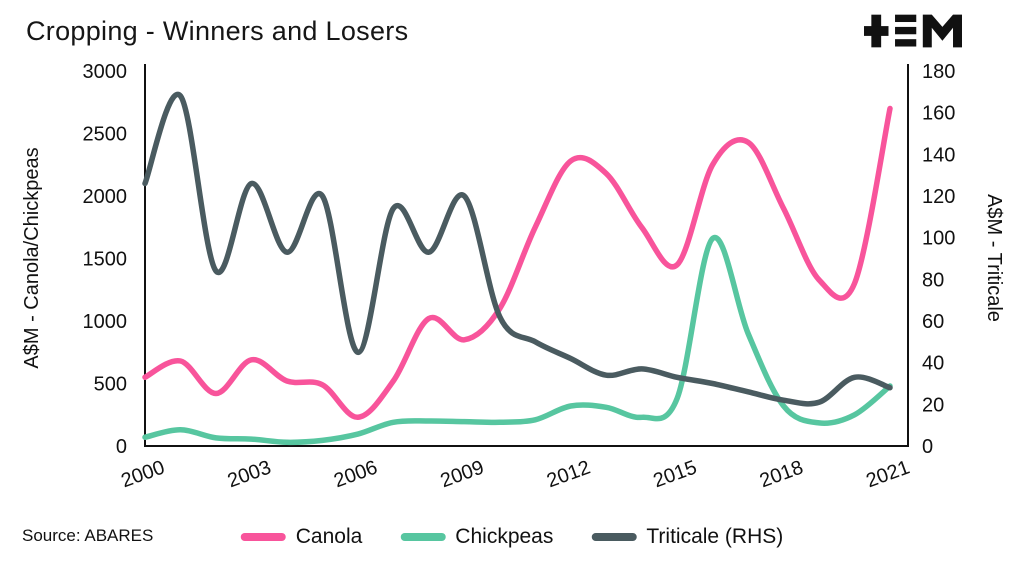  What do you see at coordinates (355, 474) in the screenshot?
I see `x-axis-tick-label: 2006` at bounding box center [355, 474].